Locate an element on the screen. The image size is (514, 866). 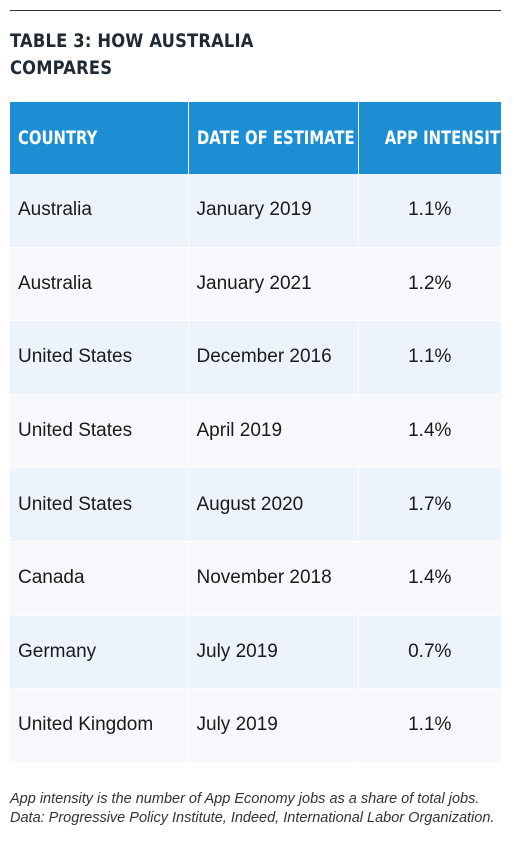
title-line-1: TABLE 3: HOW AUSTRALIA is located at coordinates (132, 41).